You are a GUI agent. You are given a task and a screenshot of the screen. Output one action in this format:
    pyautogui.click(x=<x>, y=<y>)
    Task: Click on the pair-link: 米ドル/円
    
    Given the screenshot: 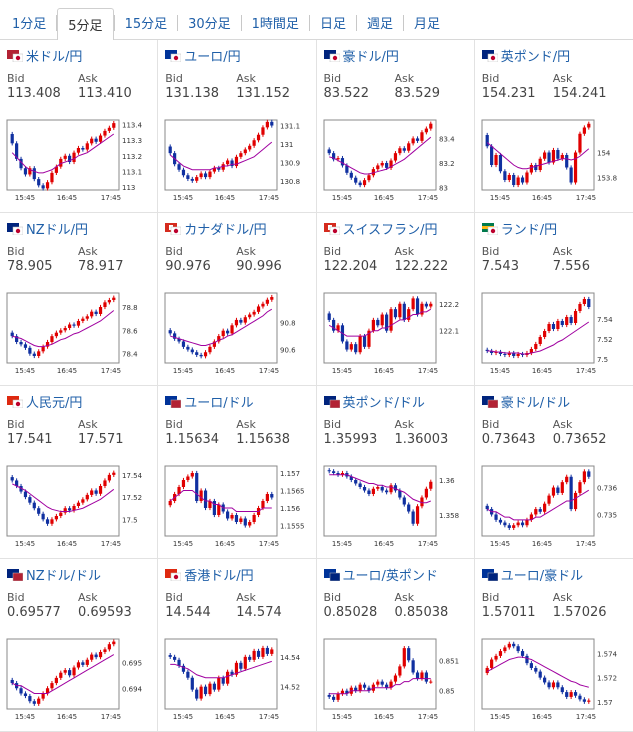 What is the action you would take?
    pyautogui.click(x=44, y=55)
    